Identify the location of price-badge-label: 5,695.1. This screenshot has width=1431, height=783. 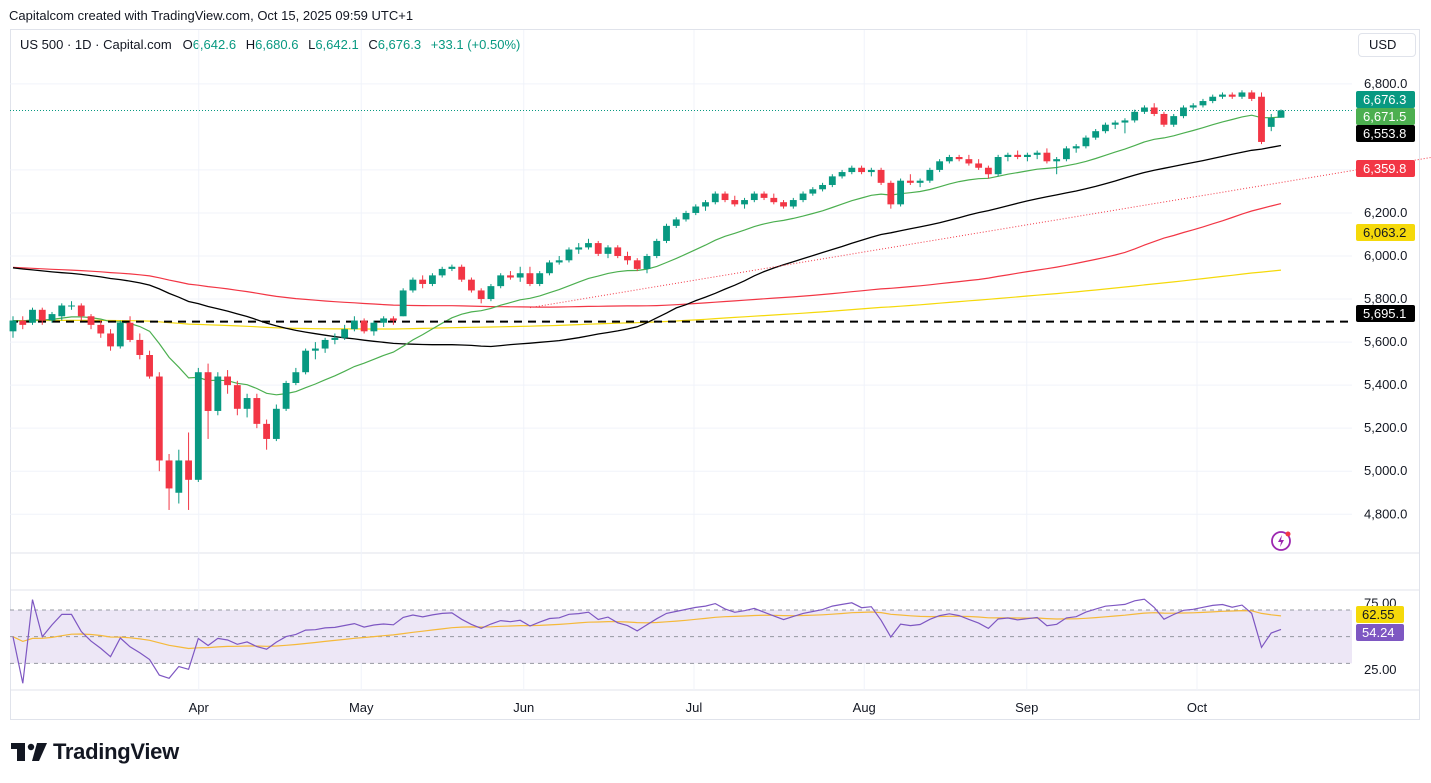
(1384, 313).